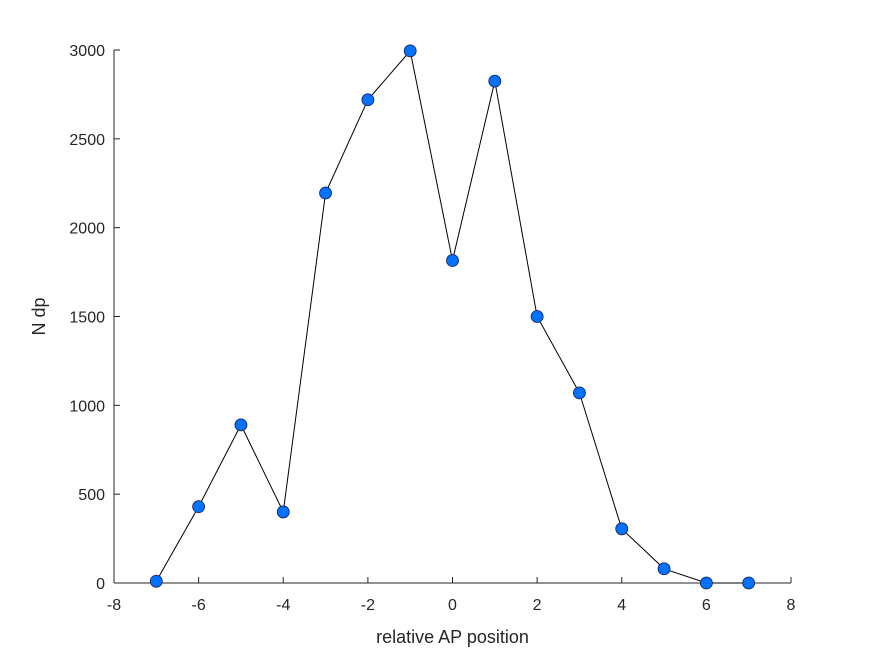  Describe the element at coordinates (283, 605) in the screenshot. I see `x-tick-label: -4` at that location.